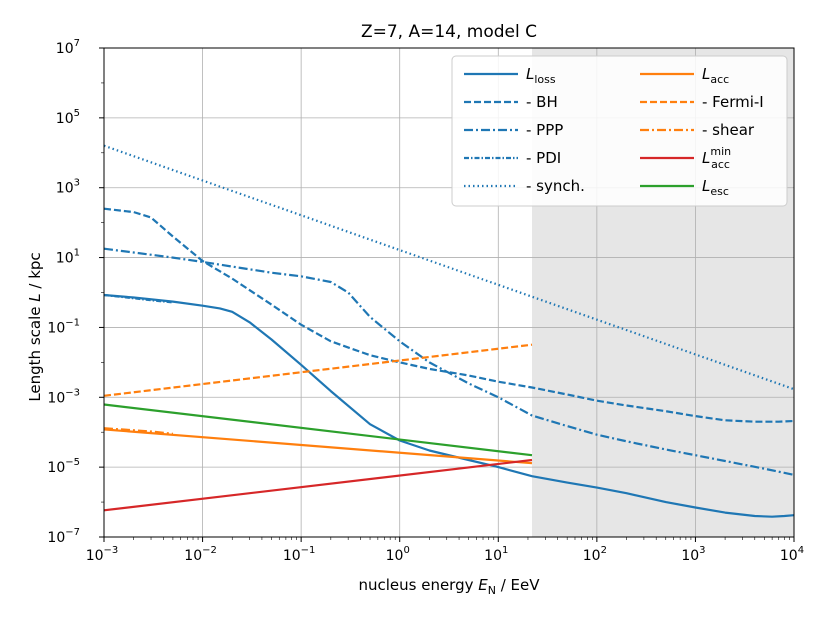  I want to click on y-tick-label: 10⁻⁵, so click(63, 466).